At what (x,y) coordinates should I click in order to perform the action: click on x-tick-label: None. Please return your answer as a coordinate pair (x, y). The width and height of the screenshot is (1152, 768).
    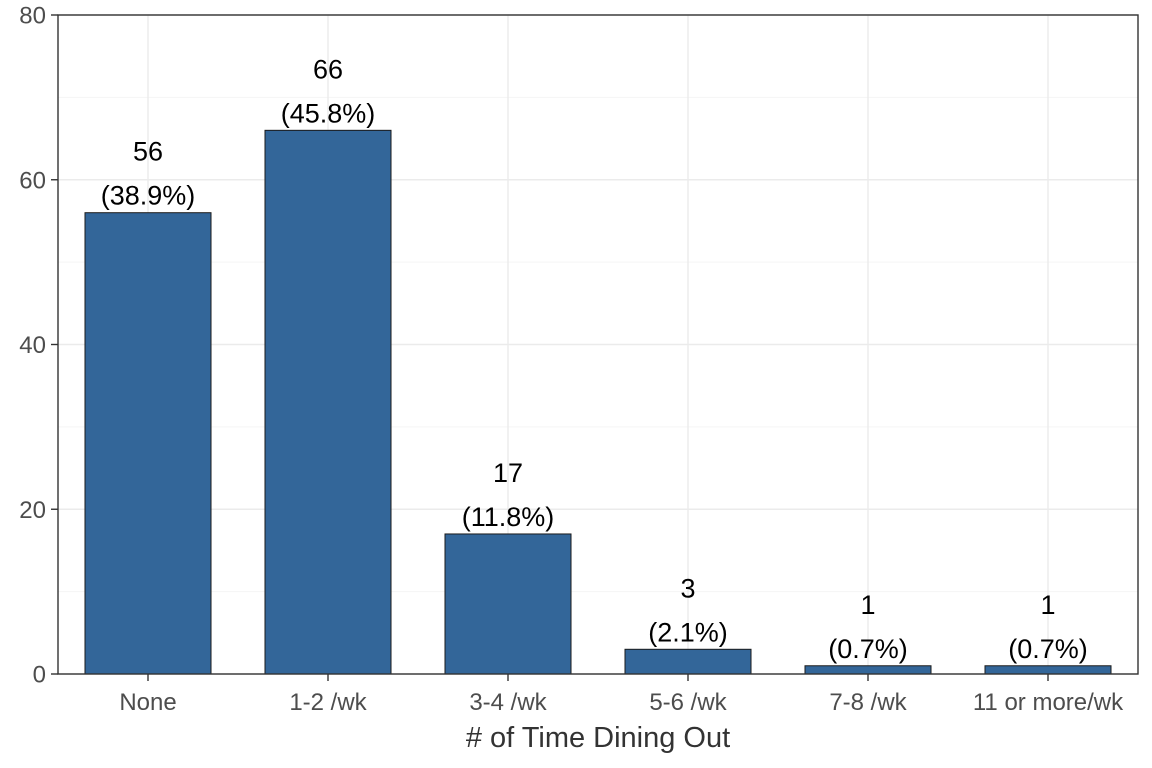
    Looking at the image, I should click on (147, 702).